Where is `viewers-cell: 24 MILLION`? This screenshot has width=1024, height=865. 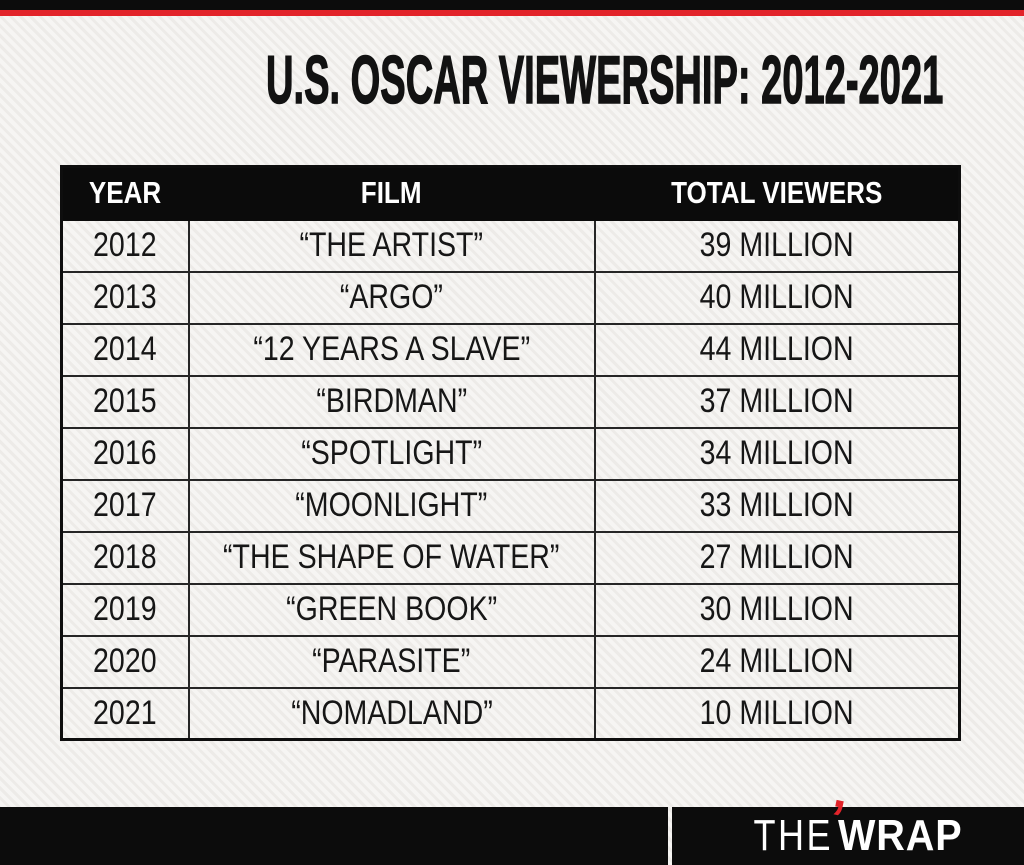
viewers-cell: 24 MILLION is located at coordinates (777, 661).